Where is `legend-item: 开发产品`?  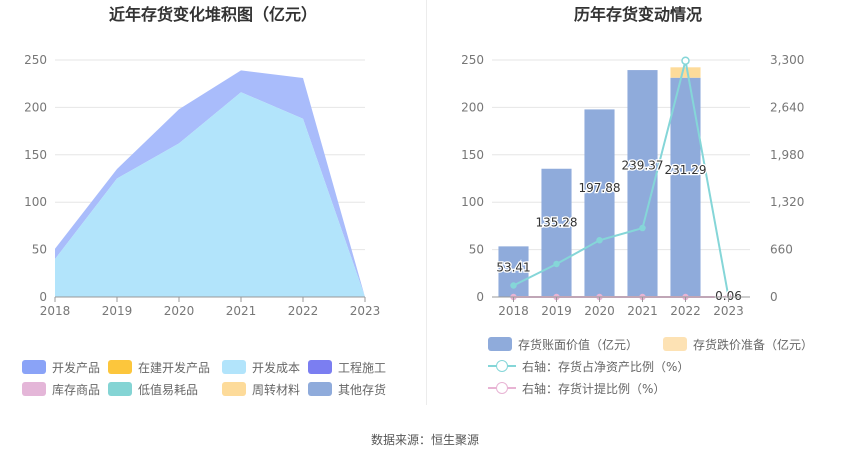
legend-item: 开发产品 is located at coordinates (65, 367).